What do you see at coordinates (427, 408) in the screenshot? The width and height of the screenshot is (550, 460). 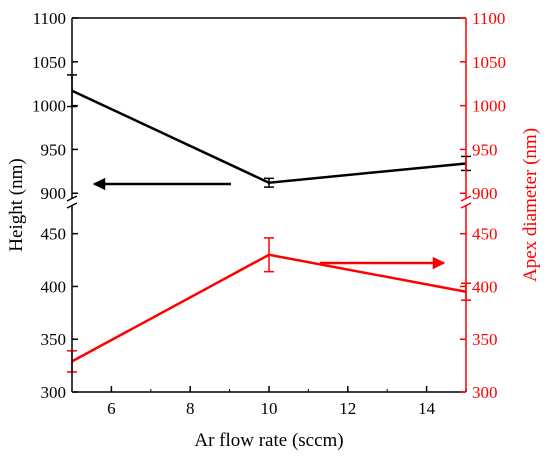 I see `x-tick-label: 14` at bounding box center [427, 408].